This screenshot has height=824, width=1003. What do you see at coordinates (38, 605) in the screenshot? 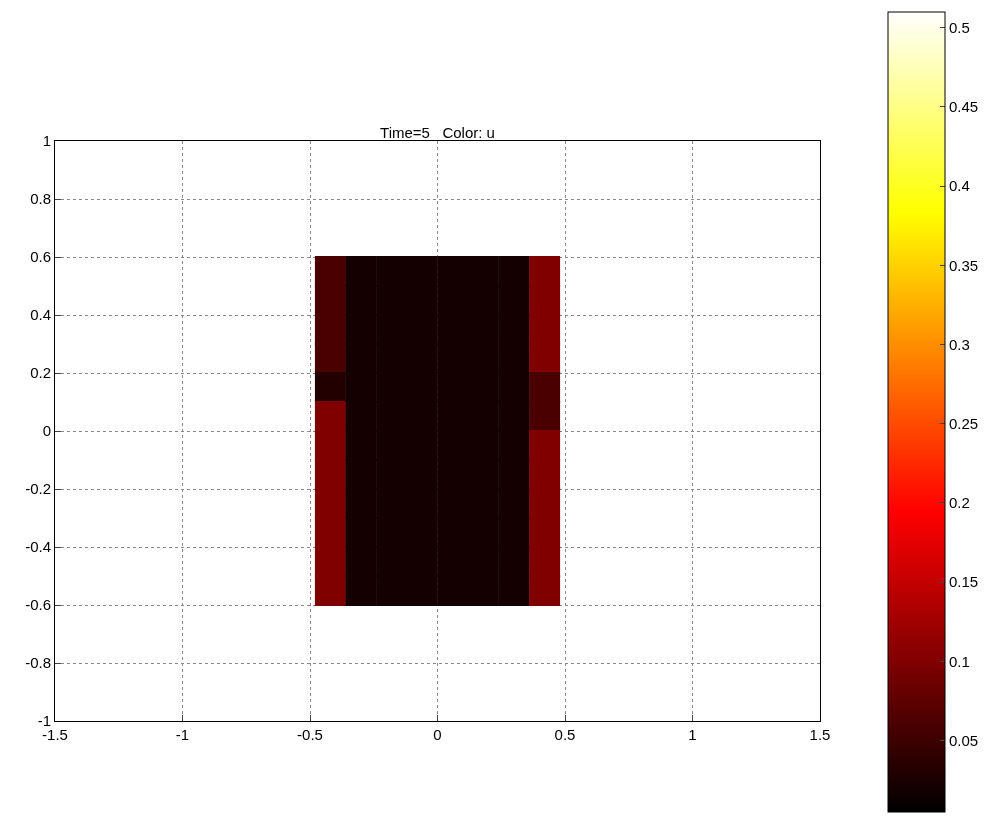
I see `y-tick-label: -0.6` at bounding box center [38, 605].